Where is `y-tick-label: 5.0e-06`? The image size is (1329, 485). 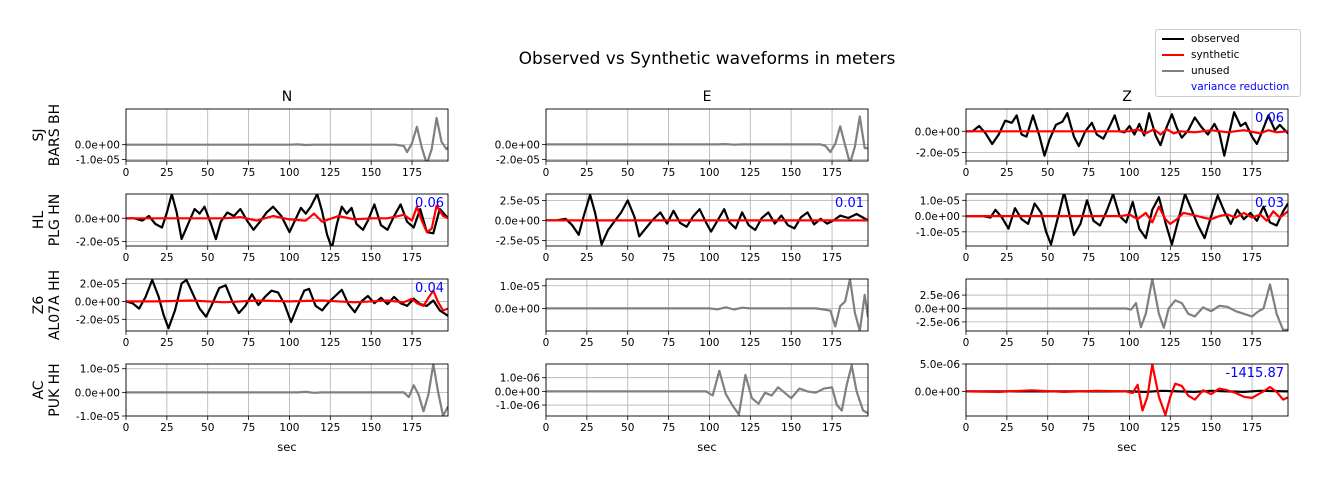
y-tick-label: 5.0e-06 is located at coordinates (940, 365).